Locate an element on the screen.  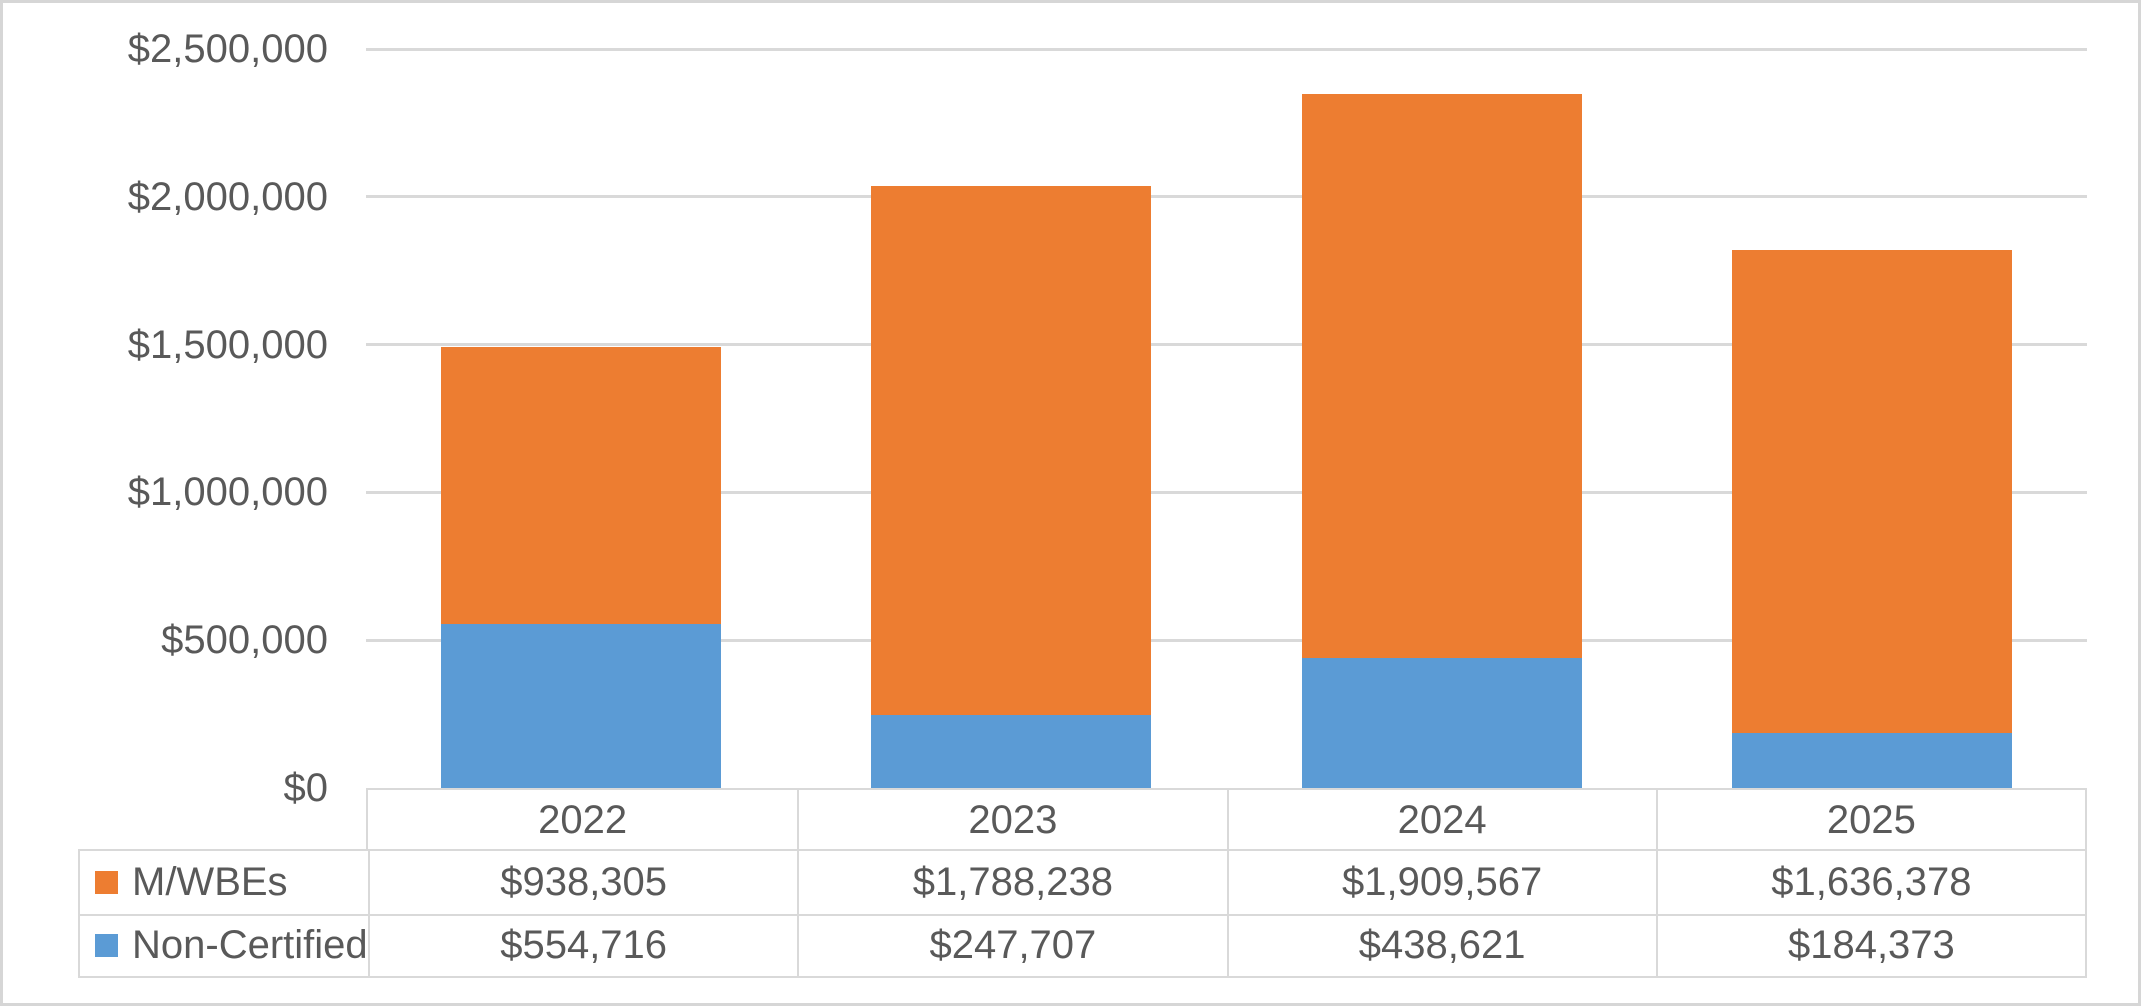
value-mwbes-2025: $1,636,378 is located at coordinates (1870, 882).